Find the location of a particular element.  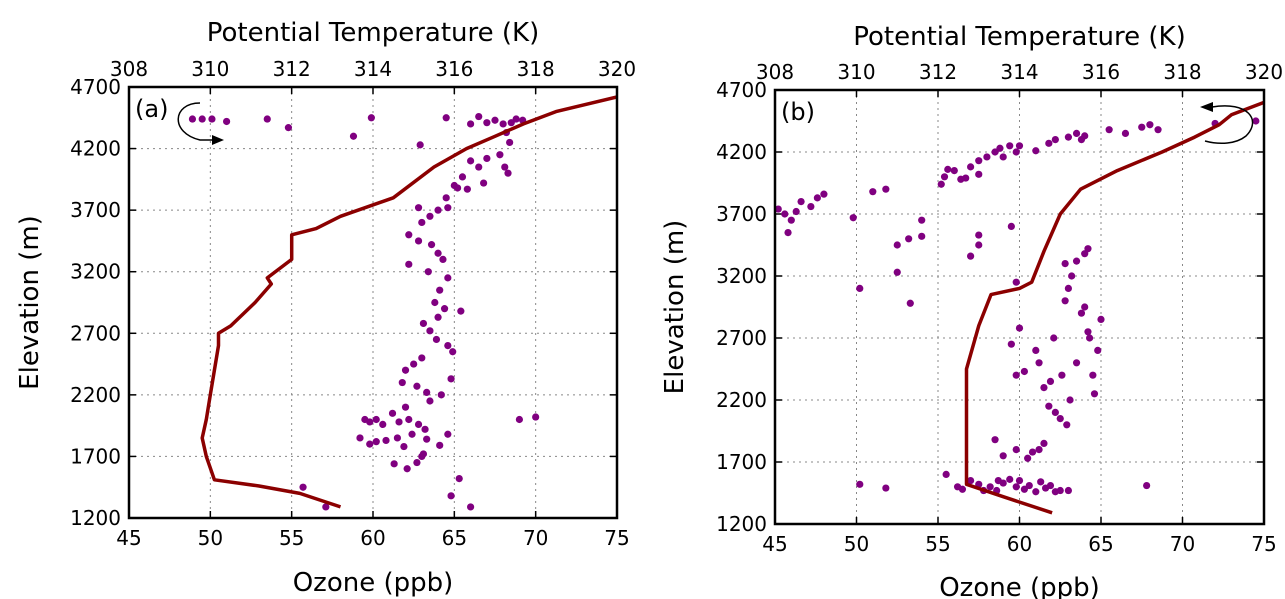

x-tick-label: 45 is located at coordinates (774, 544).